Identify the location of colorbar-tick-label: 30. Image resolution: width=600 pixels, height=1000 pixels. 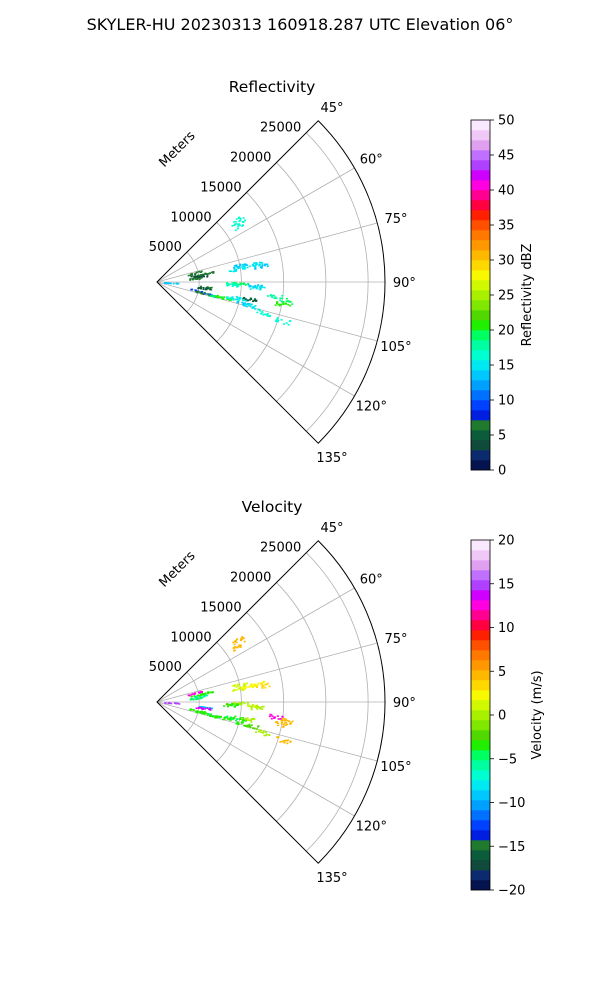
(506, 261).